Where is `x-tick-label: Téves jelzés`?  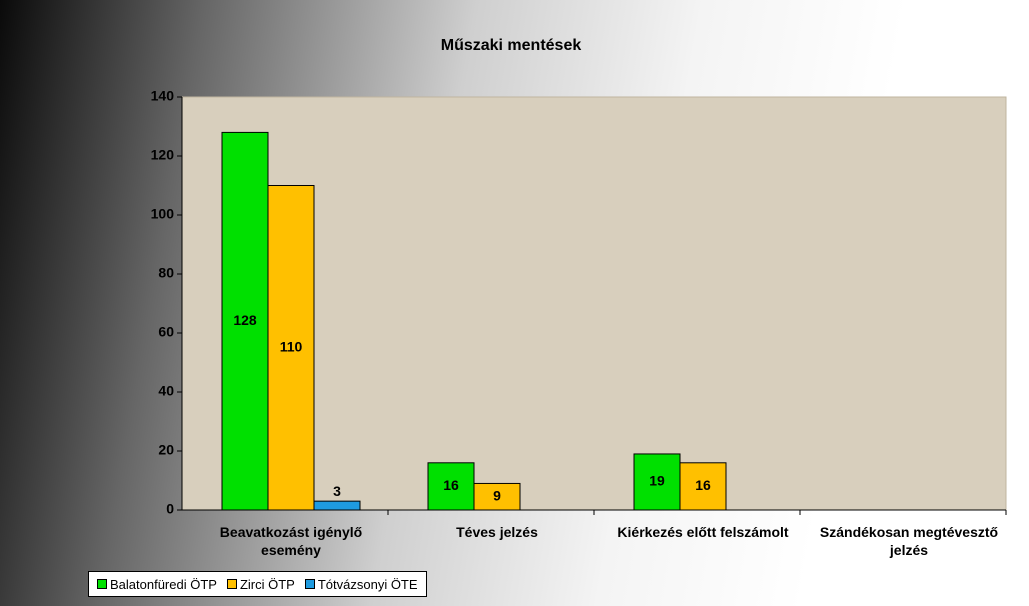
x-tick-label: Téves jelzés is located at coordinates (497, 532).